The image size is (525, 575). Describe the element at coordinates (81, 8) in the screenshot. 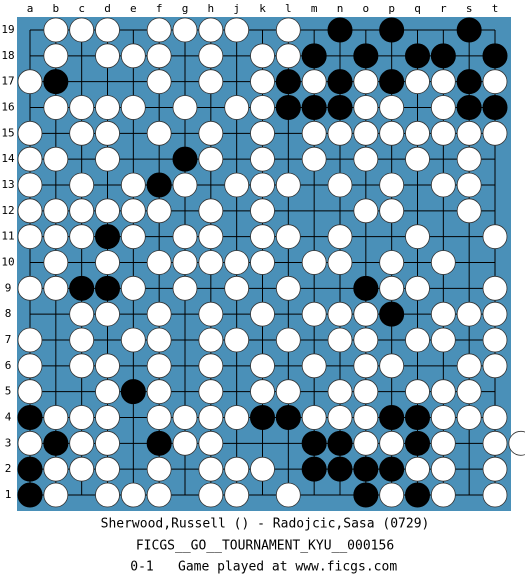

I see `column-label: c` at that location.